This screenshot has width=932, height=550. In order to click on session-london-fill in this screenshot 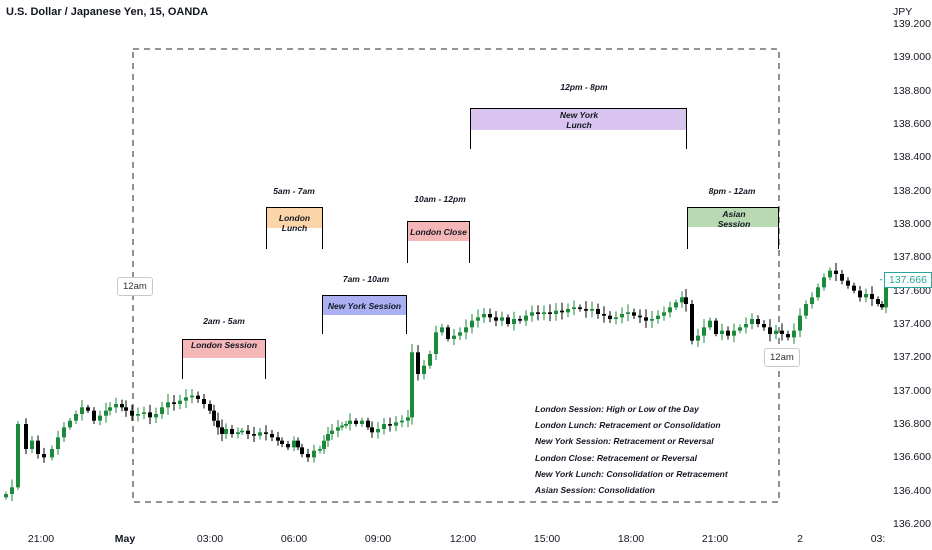, I will do `click(224, 349)`.